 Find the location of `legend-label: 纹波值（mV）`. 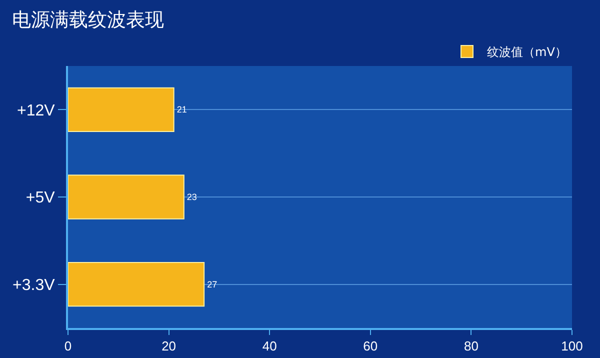

legend-label: 纹波值（mV） is located at coordinates (527, 52).